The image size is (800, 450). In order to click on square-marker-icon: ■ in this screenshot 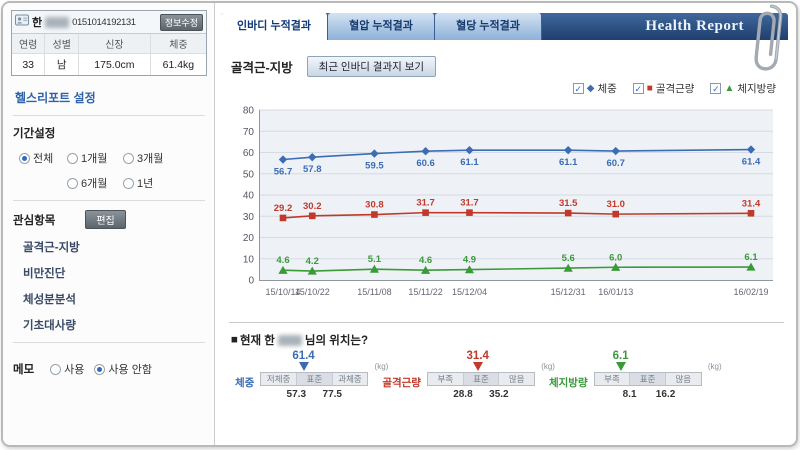, I will do `click(649, 88)`.